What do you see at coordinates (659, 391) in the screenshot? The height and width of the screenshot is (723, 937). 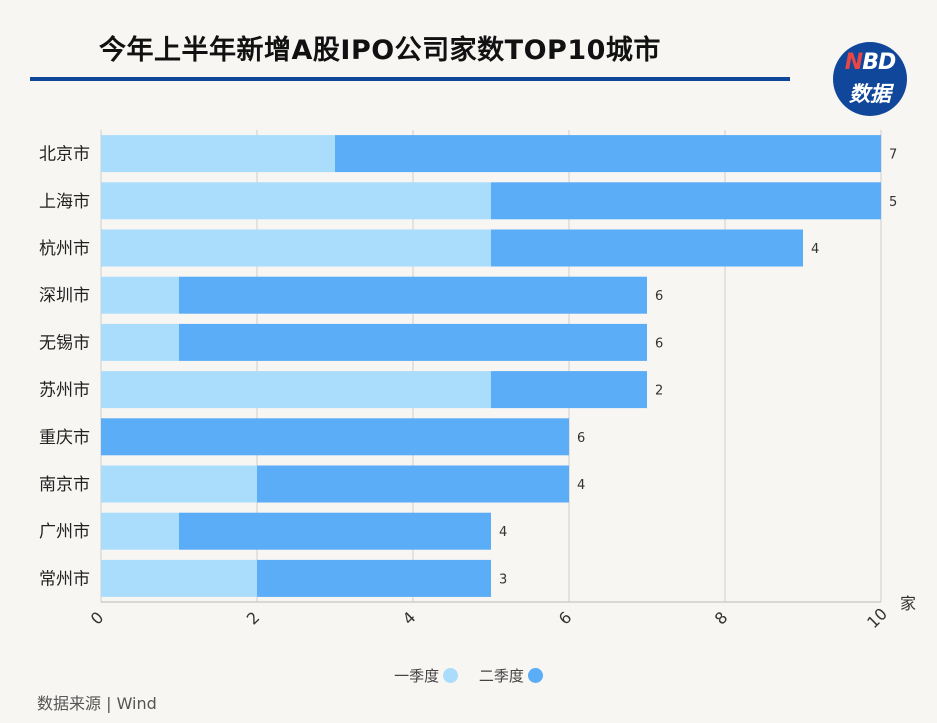 I see `data-label-q2-5: 2` at bounding box center [659, 391].